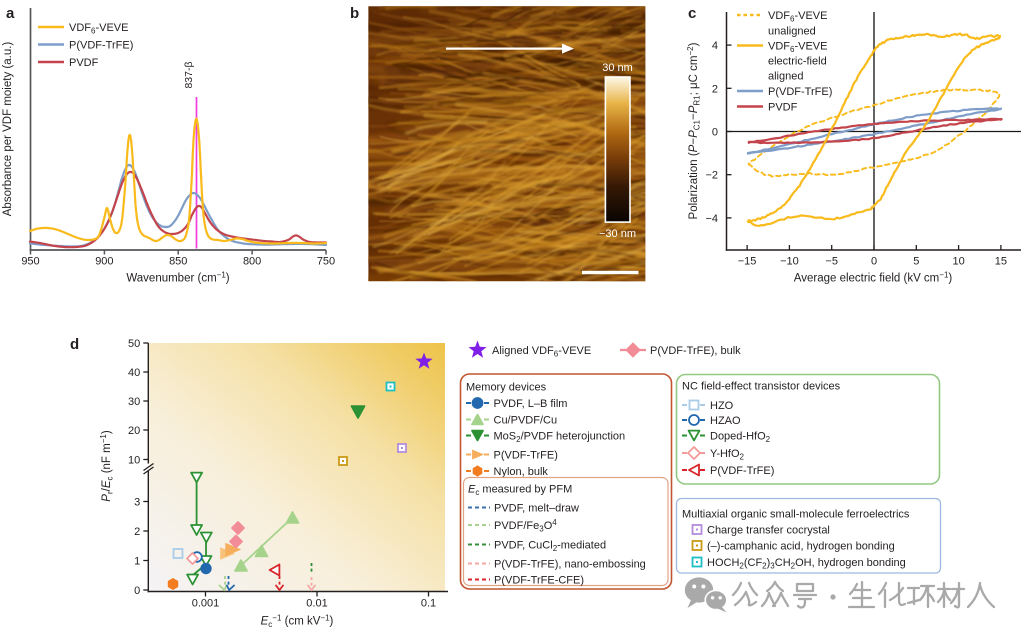  What do you see at coordinates (134, 402) in the screenshot?
I see `svg-text: 30` at bounding box center [134, 402].